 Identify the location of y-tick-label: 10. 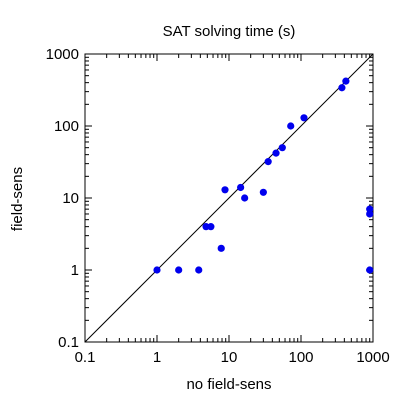
(70, 198).